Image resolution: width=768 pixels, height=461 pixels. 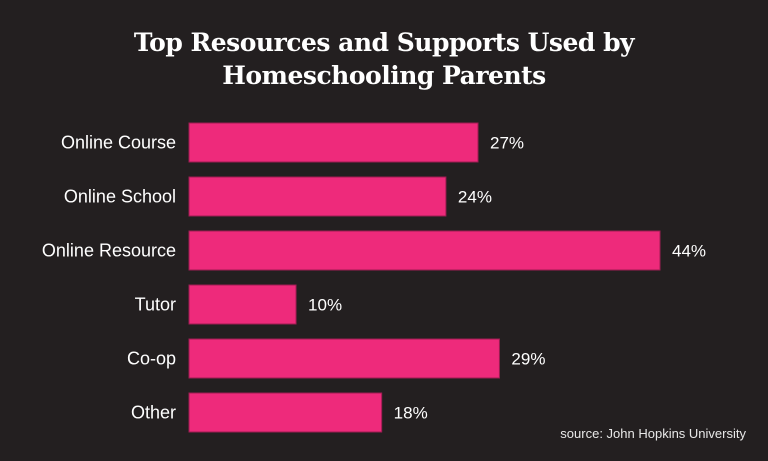 What do you see at coordinates (384, 75) in the screenshot?
I see `chart-title-line-2: Homeschooling Parents` at bounding box center [384, 75].